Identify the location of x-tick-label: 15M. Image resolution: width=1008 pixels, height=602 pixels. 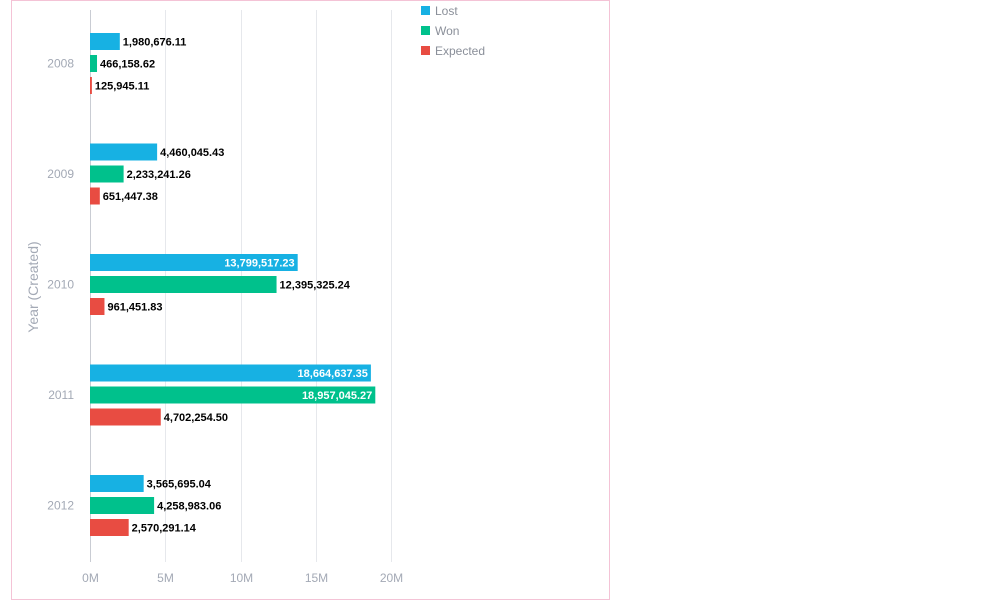
(316, 578).